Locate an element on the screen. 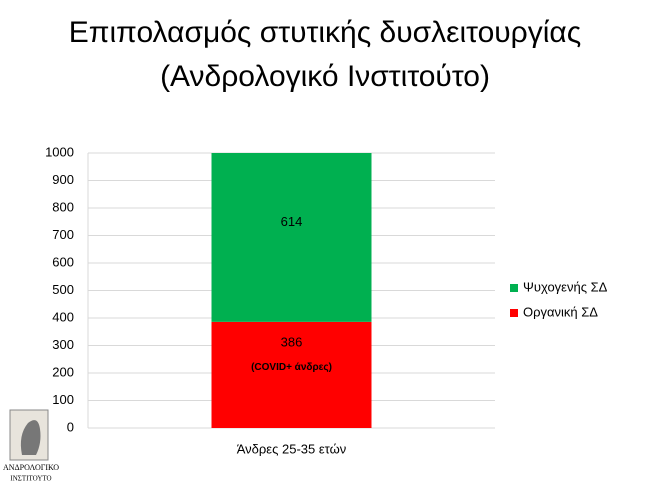  legend-label: Οργανική ΣΔ is located at coordinates (560, 311).